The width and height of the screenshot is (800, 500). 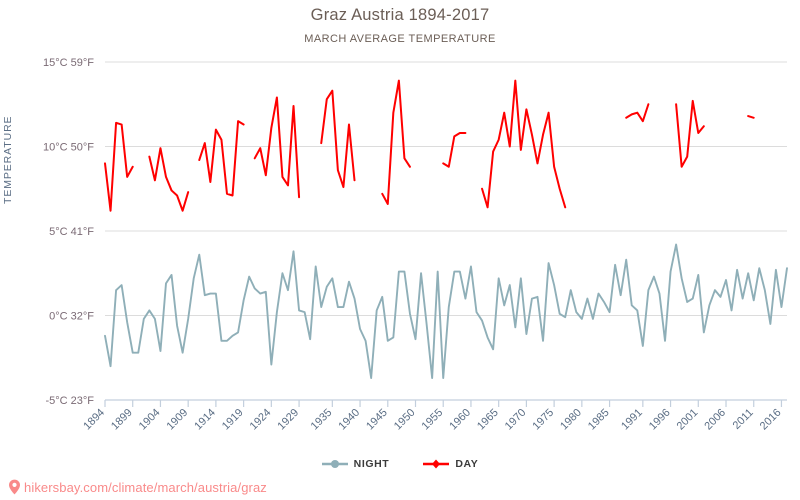 I want to click on legend-swatch-night, so click(x=334, y=464).